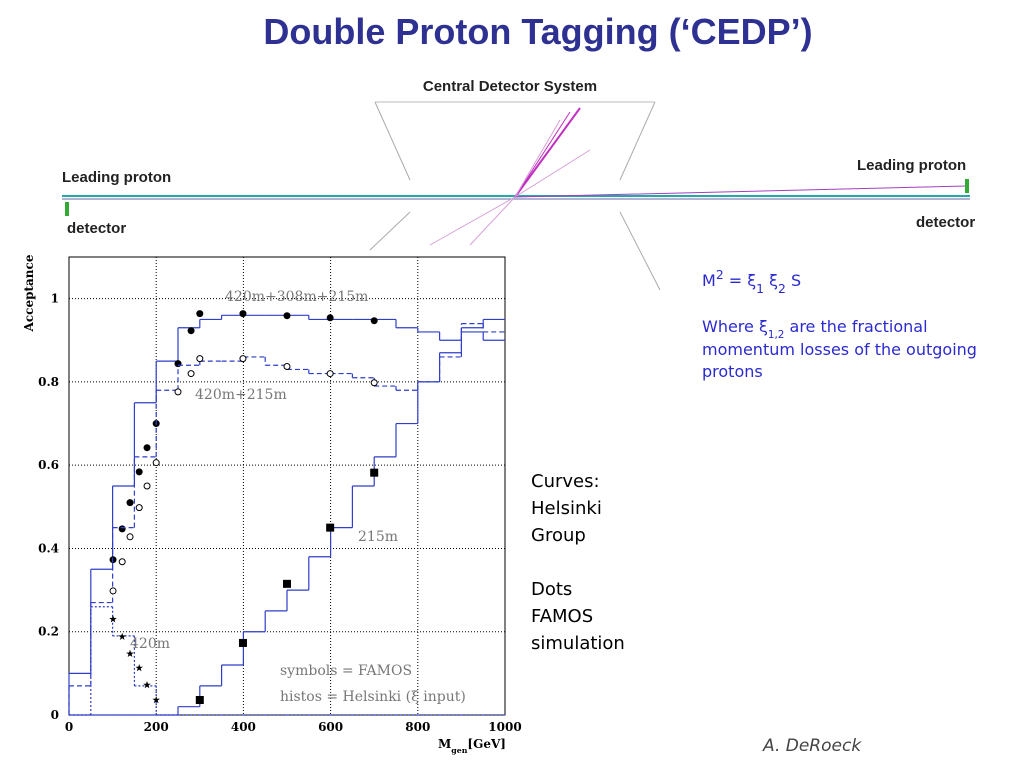 This screenshot has width=1024, height=768. What do you see at coordinates (855, 326) in the screenshot?
I see `text-part: are the fractional` at bounding box center [855, 326].